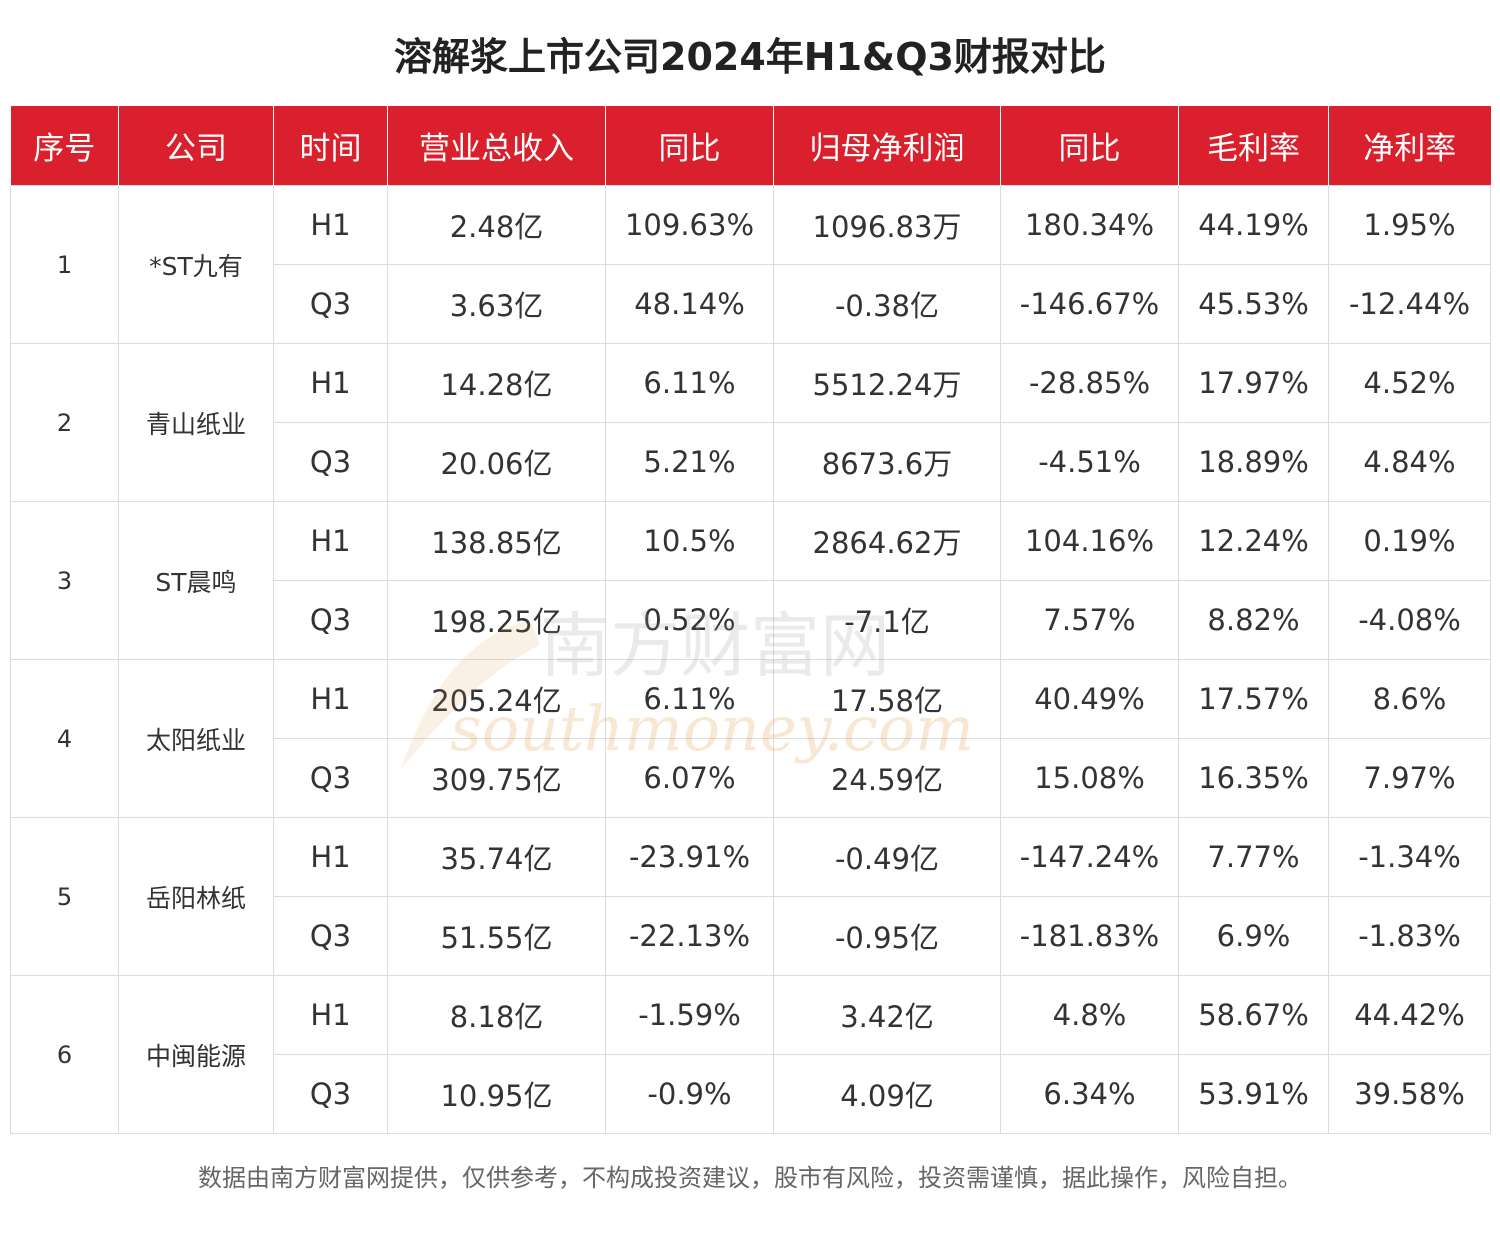 This screenshot has height=1235, width=1500. What do you see at coordinates (887, 462) in the screenshot?
I see `net-profit-cell: 8673.6万` at bounding box center [887, 462].